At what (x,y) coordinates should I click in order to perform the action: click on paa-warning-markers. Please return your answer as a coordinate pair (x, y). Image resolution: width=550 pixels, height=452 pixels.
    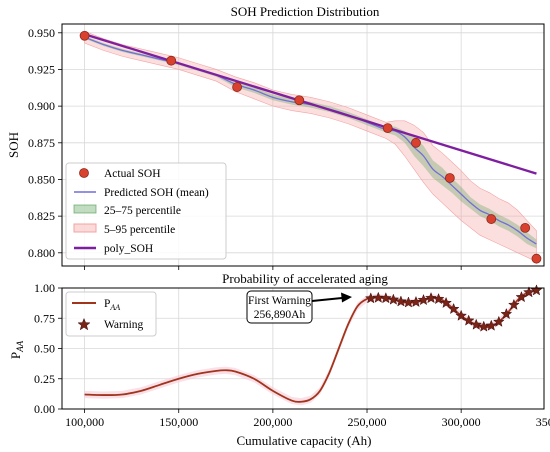
    Looking at the image, I should click on (453, 308).